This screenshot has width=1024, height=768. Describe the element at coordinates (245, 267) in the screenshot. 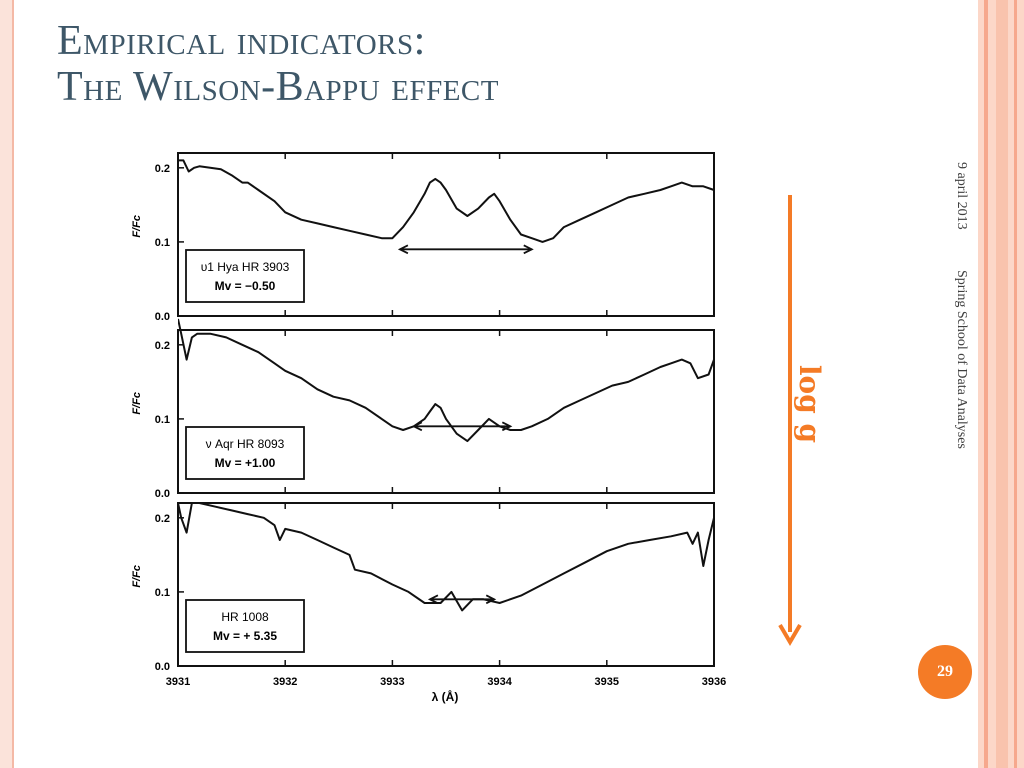

I see `star-name: υ1 Hya HR 3903` at that location.